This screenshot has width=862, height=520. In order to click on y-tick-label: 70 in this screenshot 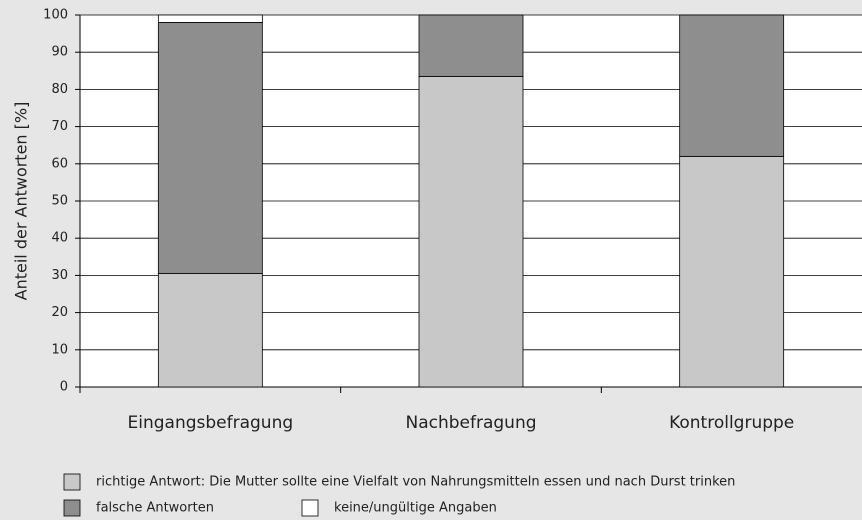, I will do `click(59, 126)`.